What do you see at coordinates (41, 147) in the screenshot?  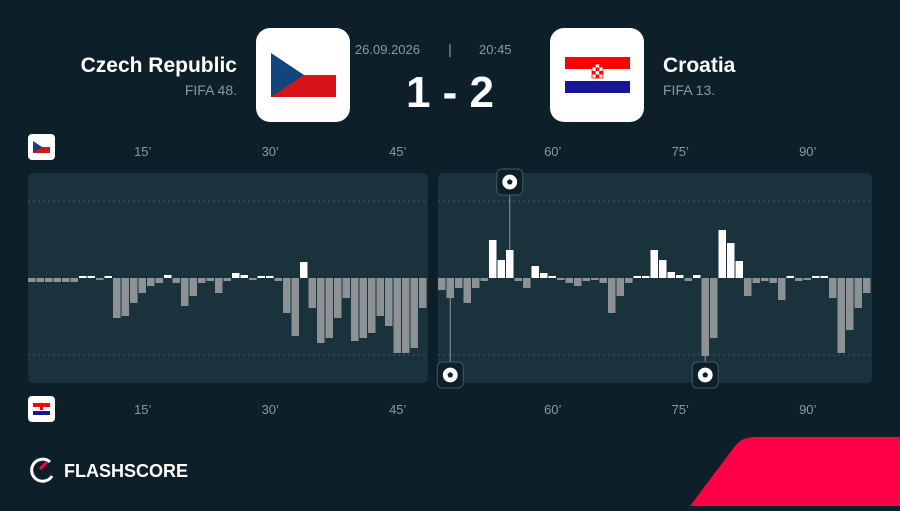 I see `czech-flag-small` at bounding box center [41, 147].